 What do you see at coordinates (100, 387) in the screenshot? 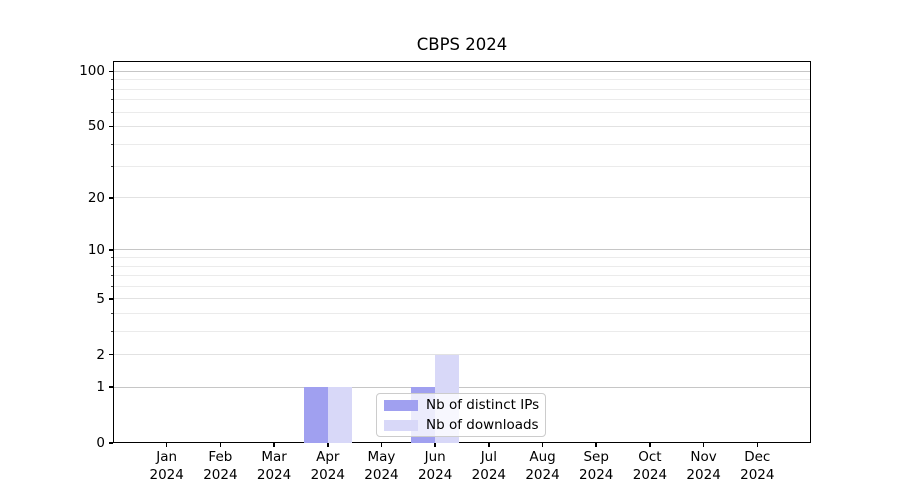
I see `y-tick-label: 1` at bounding box center [100, 387].